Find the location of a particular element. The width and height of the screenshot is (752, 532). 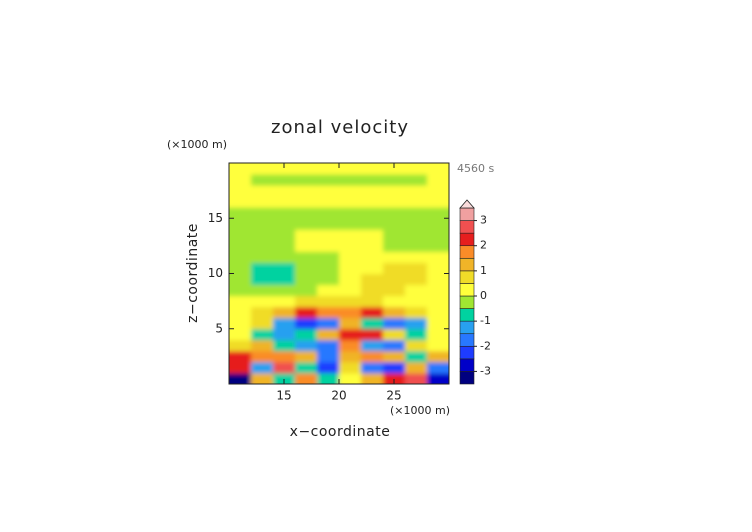

y-tick-label: 15 is located at coordinates (215, 218).